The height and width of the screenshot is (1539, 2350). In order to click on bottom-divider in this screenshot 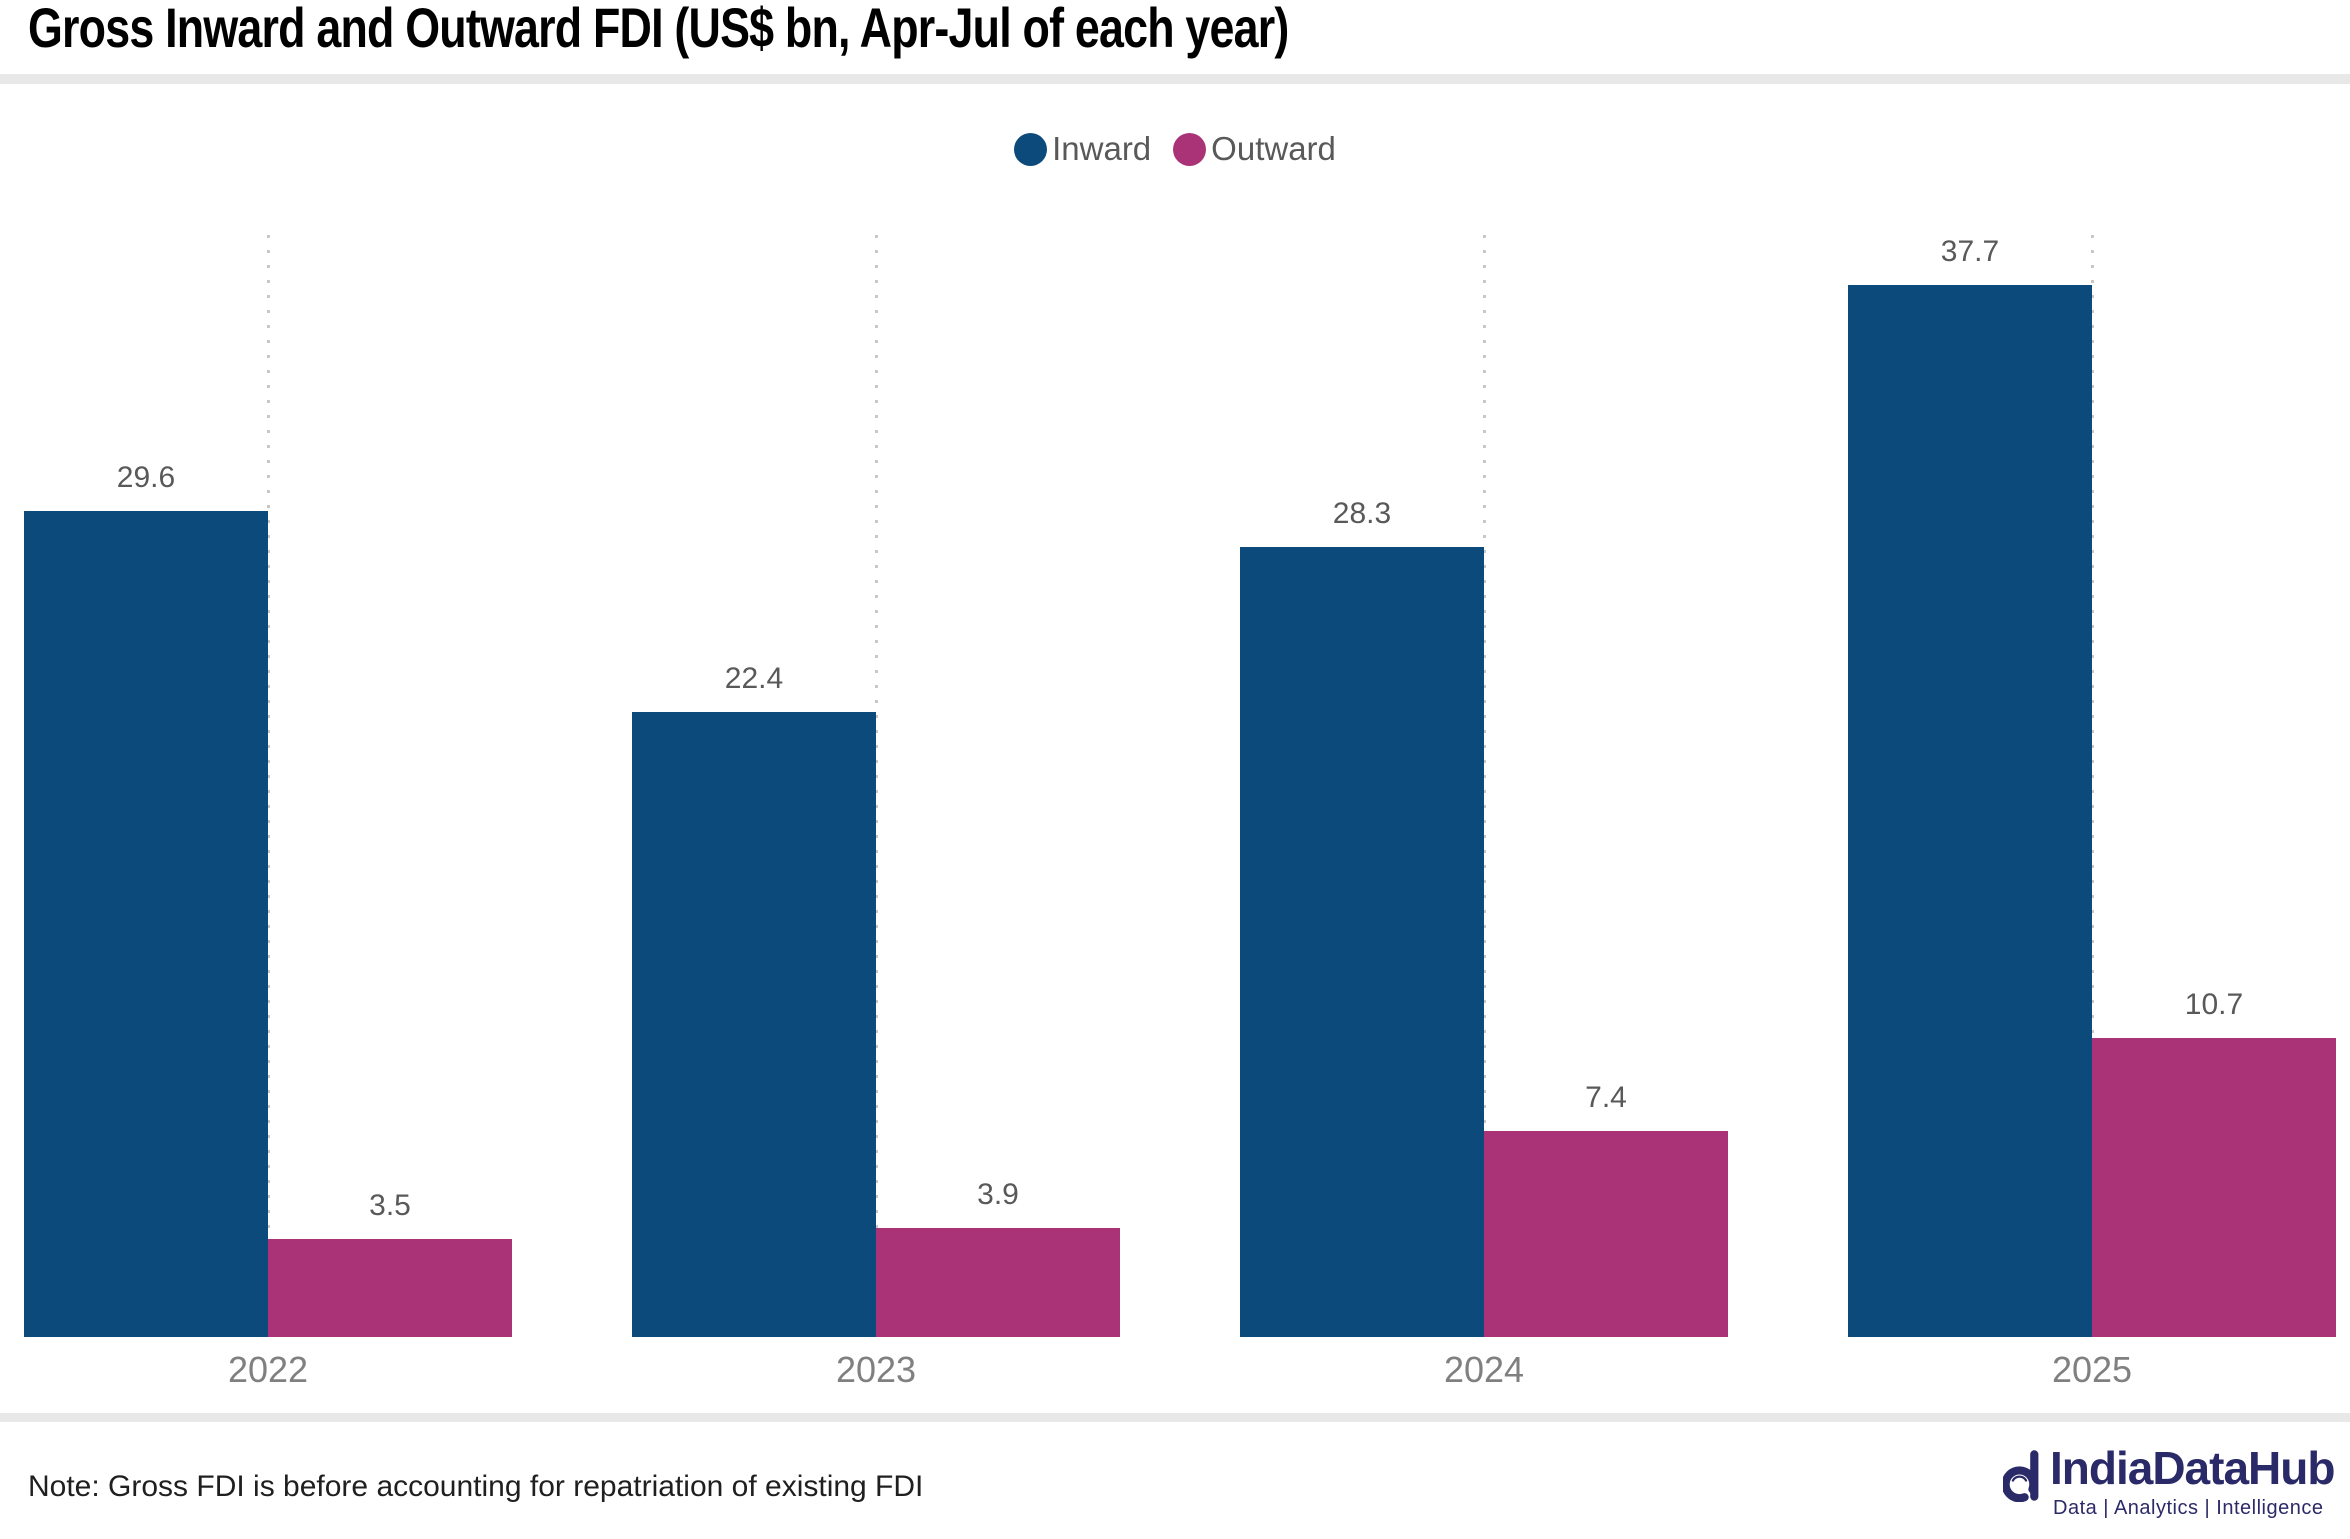, I will do `click(1175, 1417)`.